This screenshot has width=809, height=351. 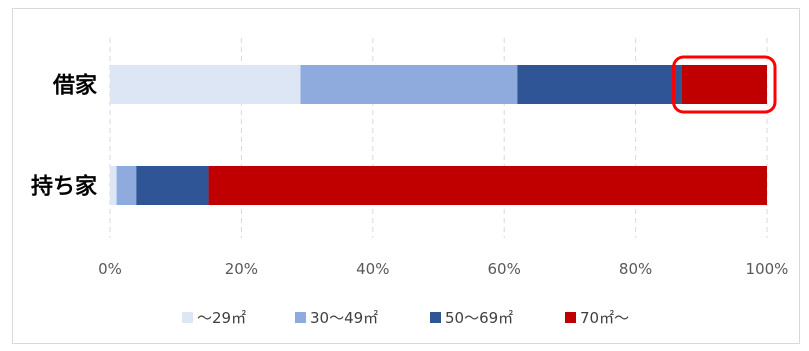 I want to click on x-tick-label-5: 100%, so click(x=767, y=269).